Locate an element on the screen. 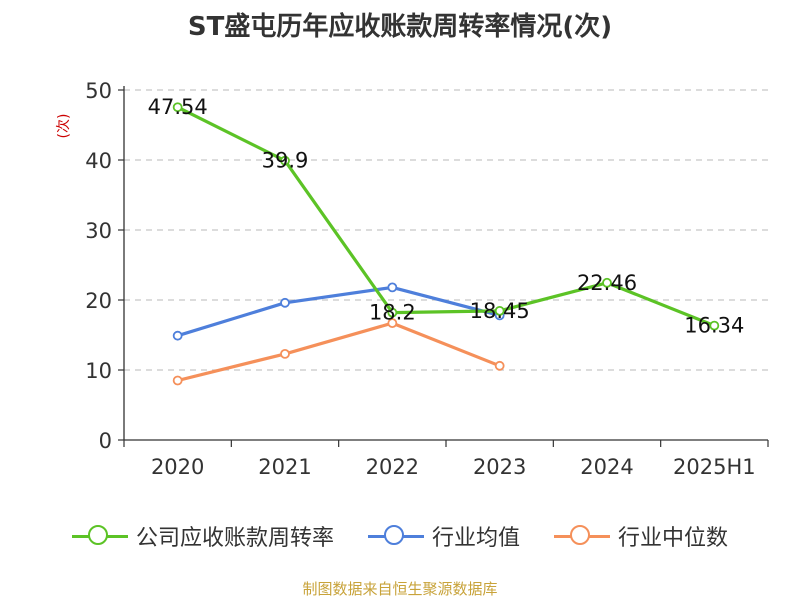 The height and width of the screenshot is (600, 800). data-label: 47.54 is located at coordinates (178, 107).